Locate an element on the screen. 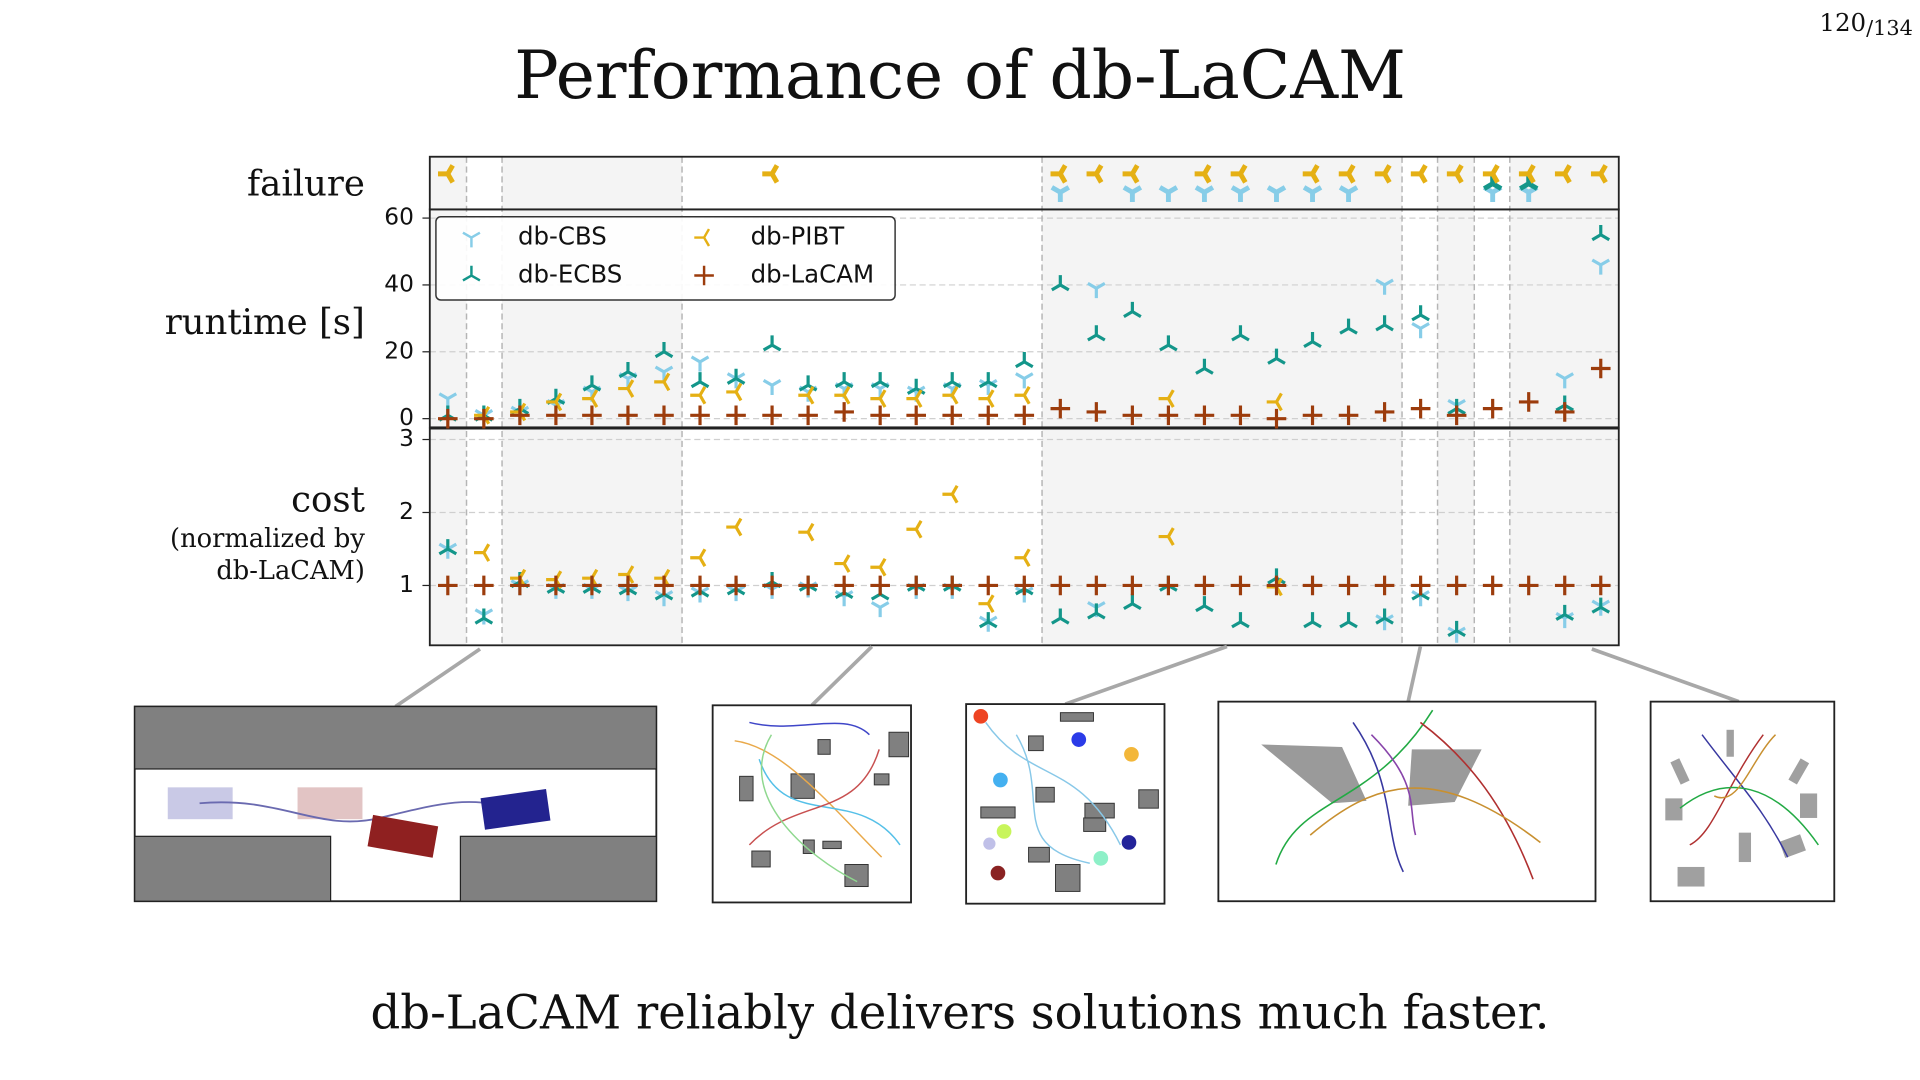 The image size is (1920, 1080). y-tick-label: 20 is located at coordinates (399, 350).